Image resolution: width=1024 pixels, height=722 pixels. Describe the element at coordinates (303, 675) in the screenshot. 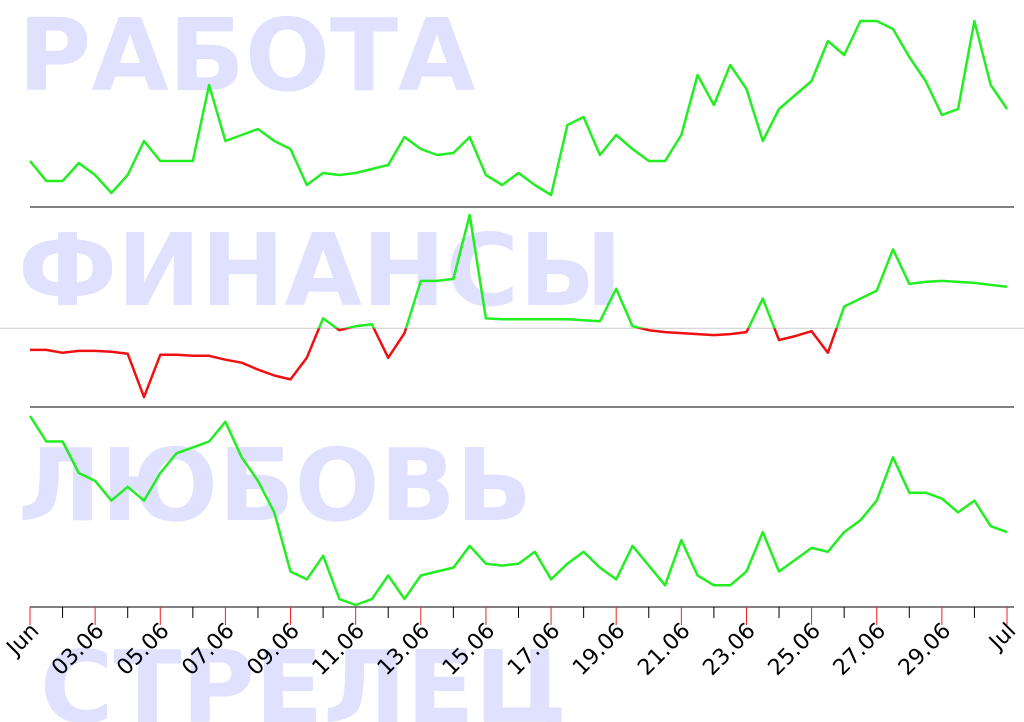

I see `sign-title: СТРЕЛЕЦ` at that location.